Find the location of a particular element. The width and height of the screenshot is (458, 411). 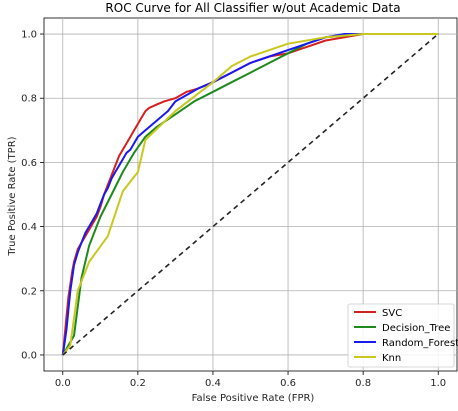

y-tick-label: 1.0 is located at coordinates (29, 35).